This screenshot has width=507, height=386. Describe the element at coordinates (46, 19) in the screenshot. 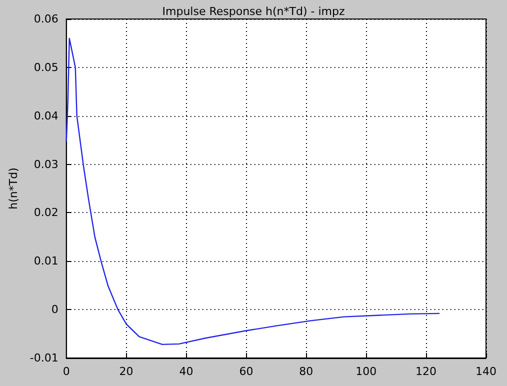

I see `y-tick-label: 0.06` at that location.